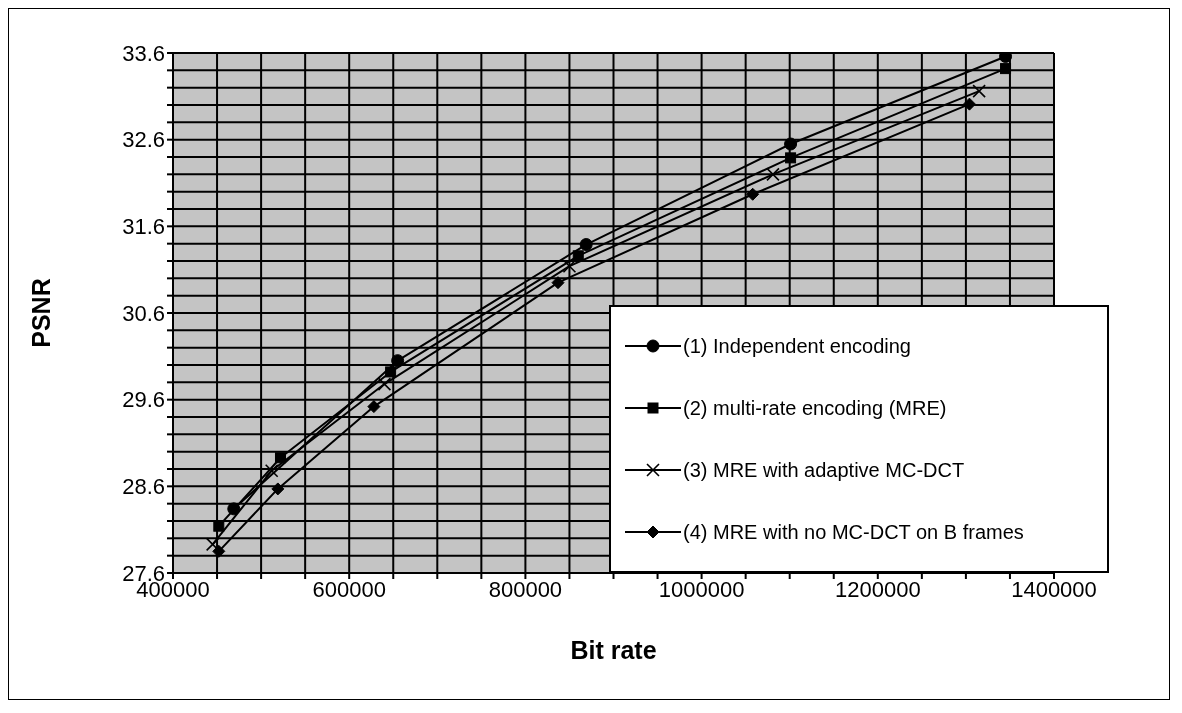  Describe the element at coordinates (143, 487) in the screenshot. I see `y-tick-label: 28.6` at that location.